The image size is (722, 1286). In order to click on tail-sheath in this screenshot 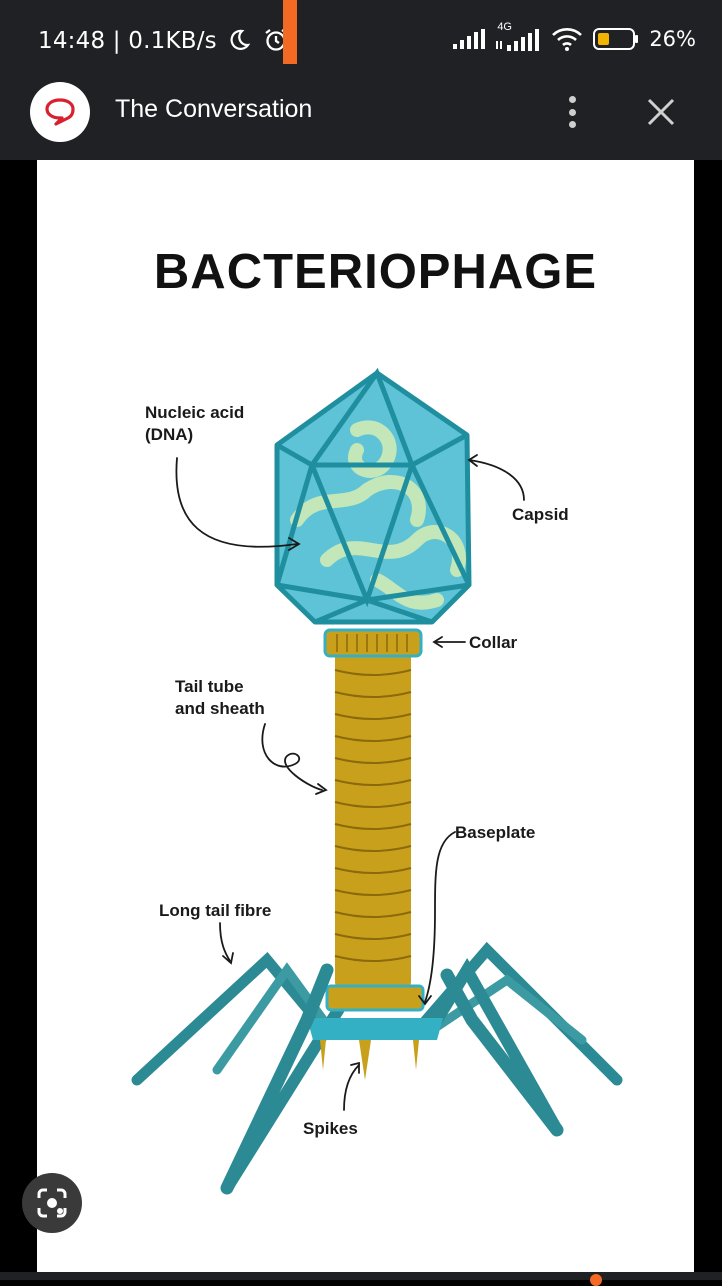, I will do `click(373, 820)`.